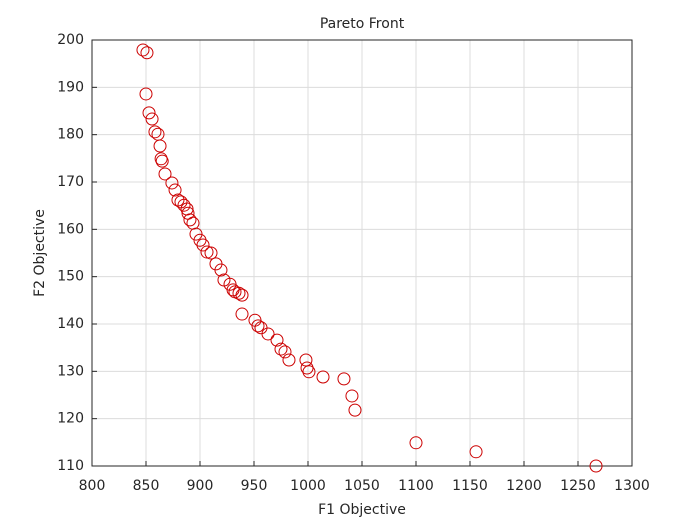 The image size is (700, 525). I want to click on x-tick-label: 1200, so click(524, 486).